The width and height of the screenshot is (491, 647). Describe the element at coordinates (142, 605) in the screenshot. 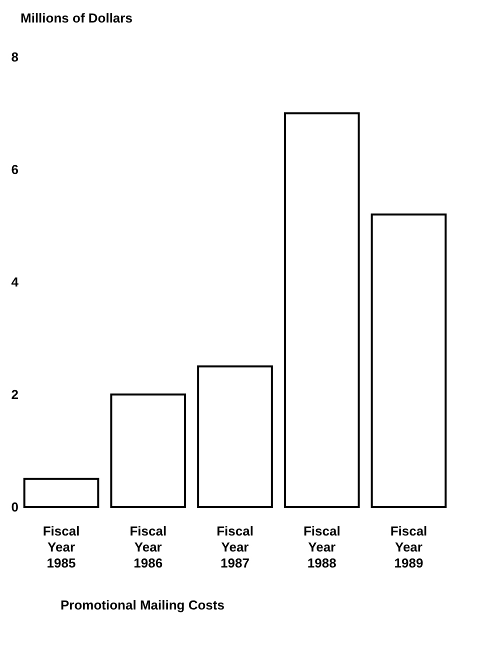

I see `x-axis-title: Promotional Mailing Costs` at that location.